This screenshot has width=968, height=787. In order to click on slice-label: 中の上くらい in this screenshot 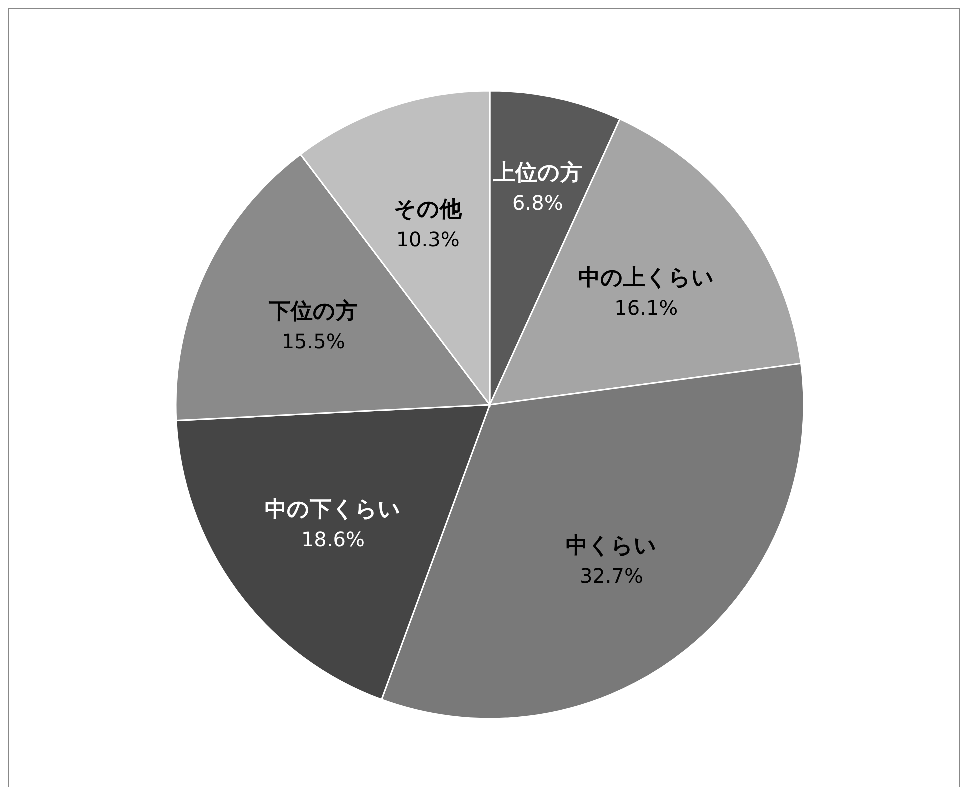, I will do `click(646, 279)`.